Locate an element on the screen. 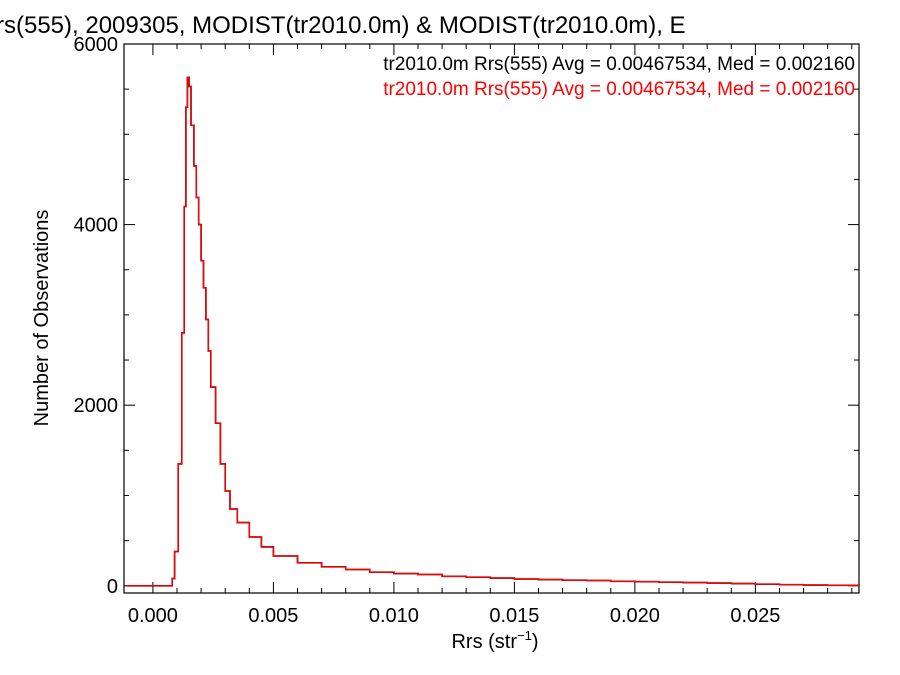  x-tick-label: 0.005 is located at coordinates (273, 616).